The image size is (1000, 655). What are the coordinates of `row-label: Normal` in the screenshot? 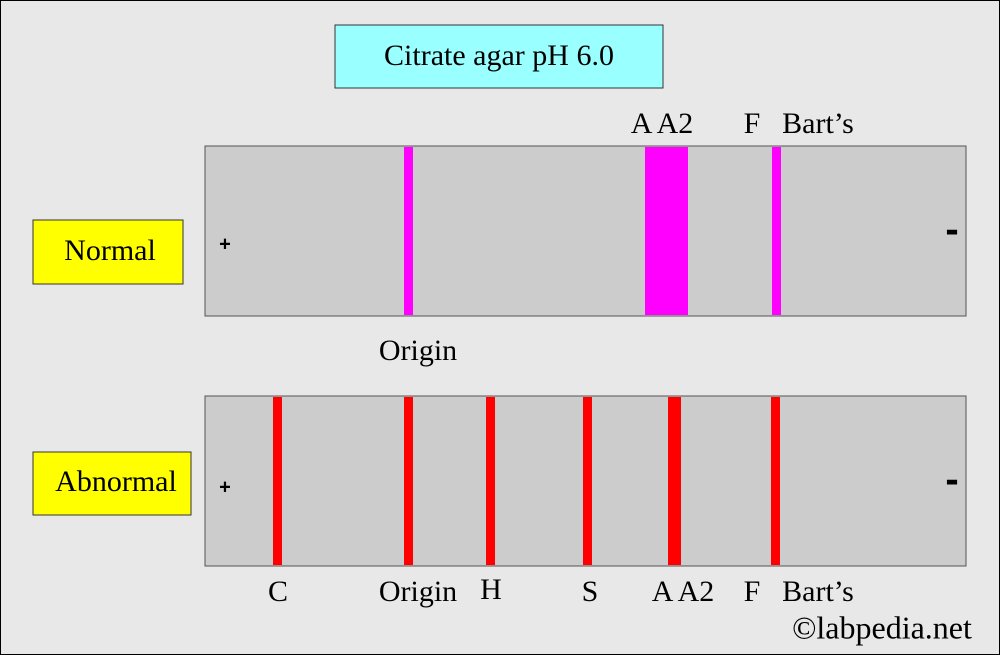 It's located at (110, 250).